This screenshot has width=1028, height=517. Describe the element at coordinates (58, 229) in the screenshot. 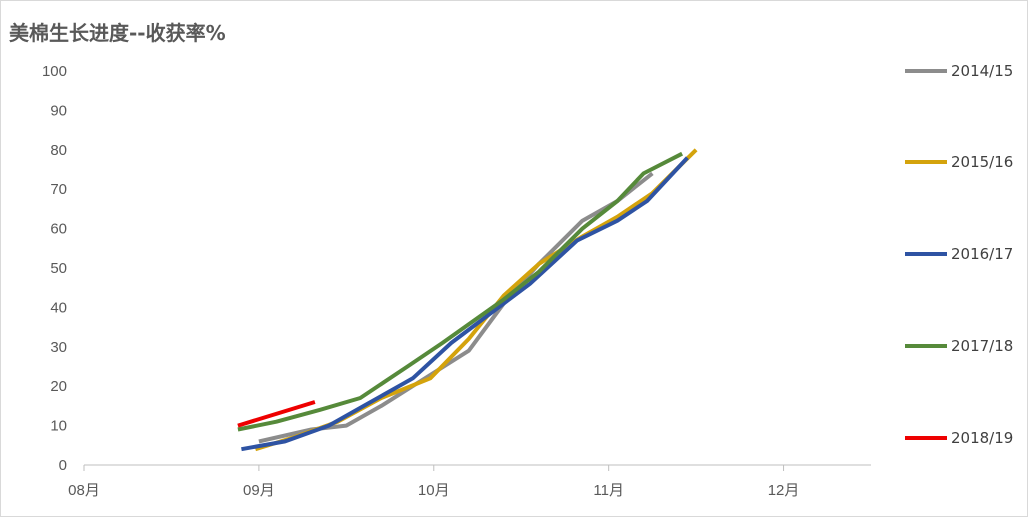

I see `y-tick-label: 60` at that location.